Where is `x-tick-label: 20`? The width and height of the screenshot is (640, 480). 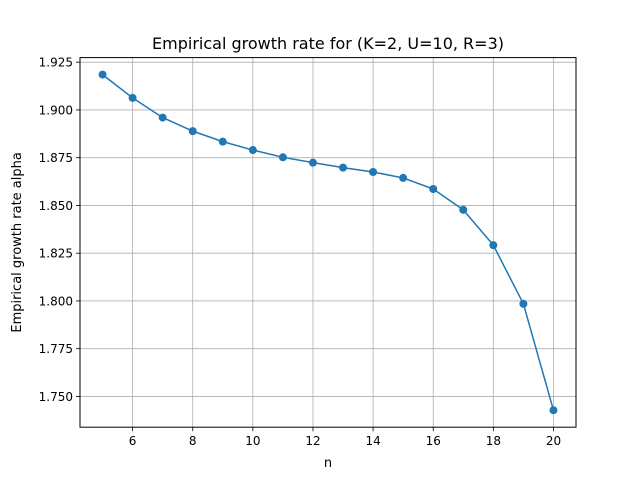
x-tick-label: 20 is located at coordinates (553, 441).